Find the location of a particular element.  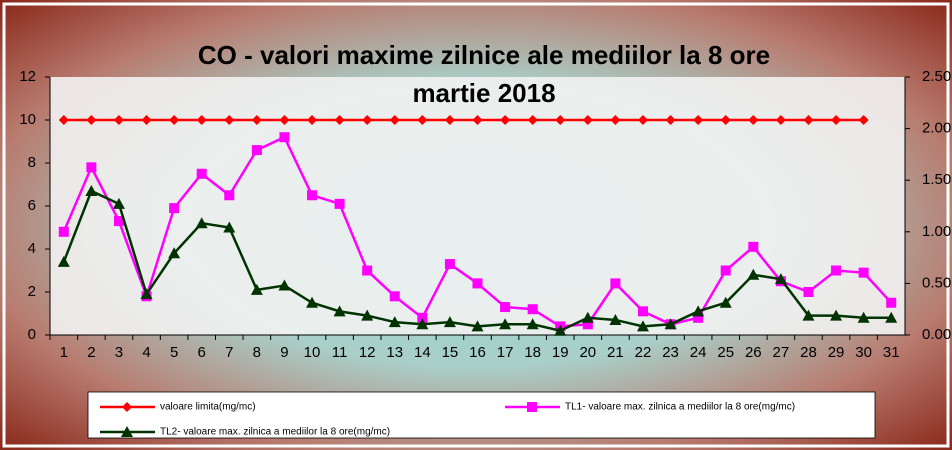

x-tick-label: 2 is located at coordinates (91, 352).